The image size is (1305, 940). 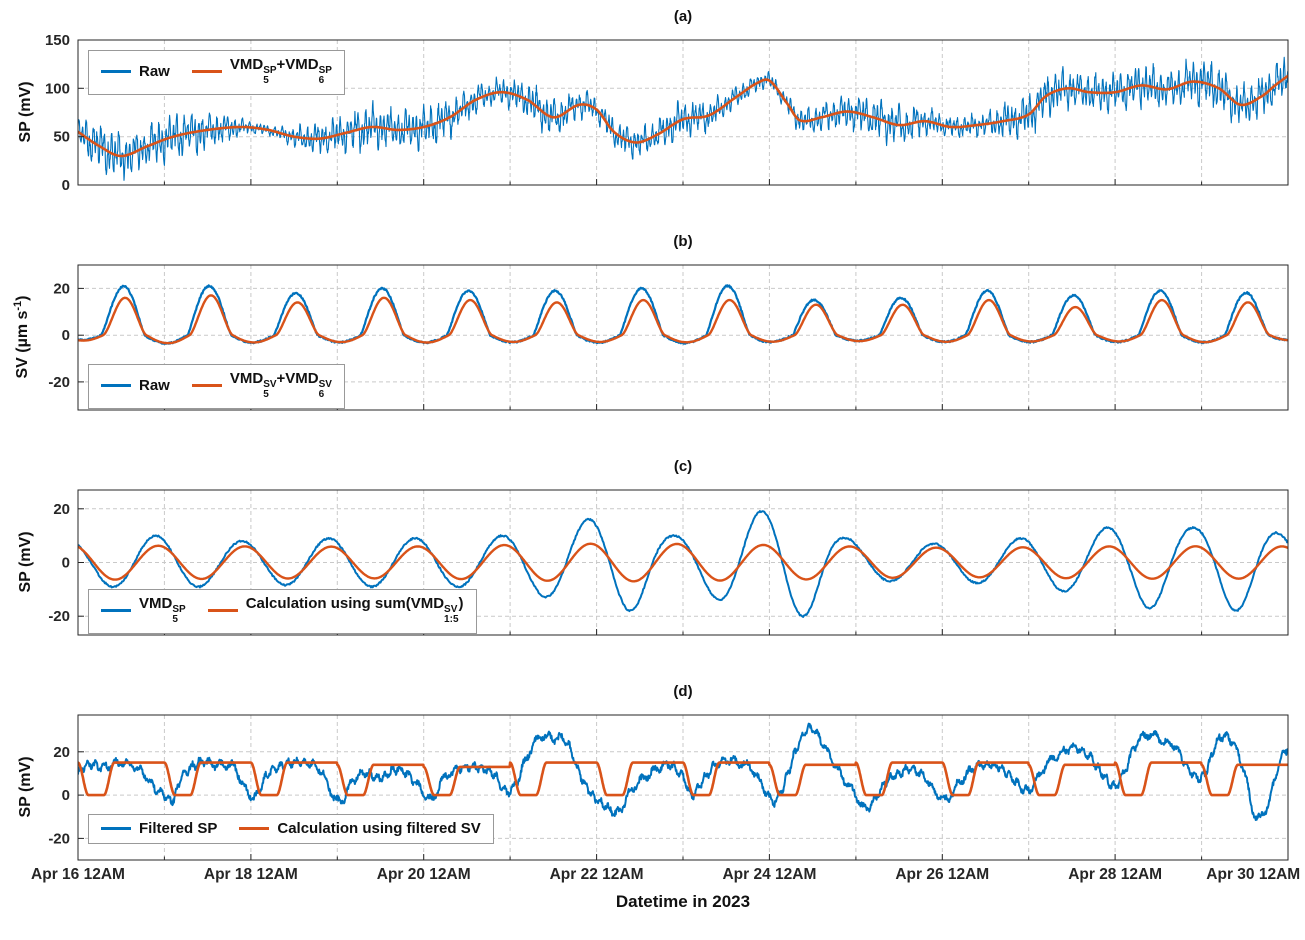 What do you see at coordinates (683, 901) in the screenshot?
I see `x-axis-label: Datetime in 2023` at bounding box center [683, 901].